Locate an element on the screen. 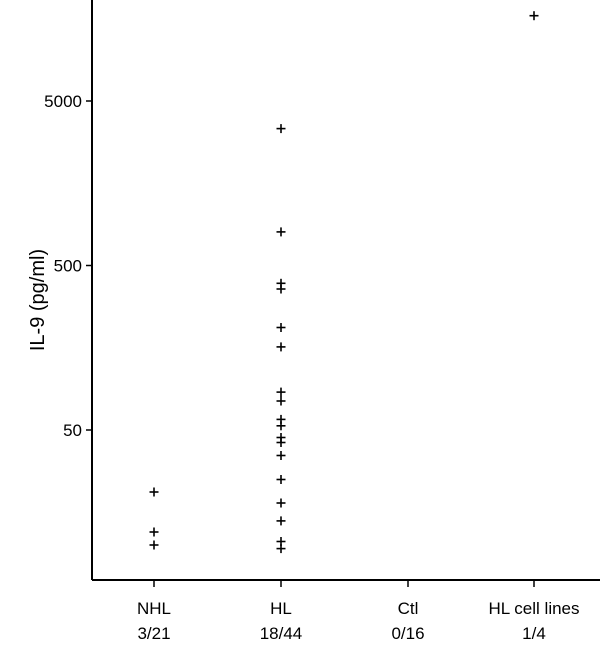 The height and width of the screenshot is (645, 600). category-label: HL cell lines is located at coordinates (533, 608).